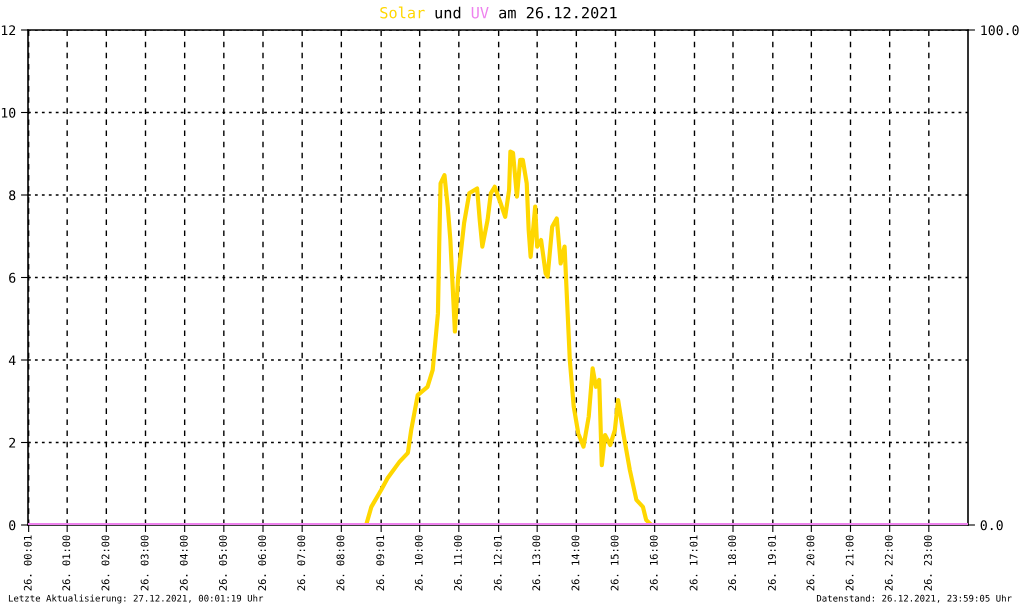 The image size is (1020, 606). What do you see at coordinates (12, 442) in the screenshot?
I see `y-tick-label: 2` at bounding box center [12, 442].